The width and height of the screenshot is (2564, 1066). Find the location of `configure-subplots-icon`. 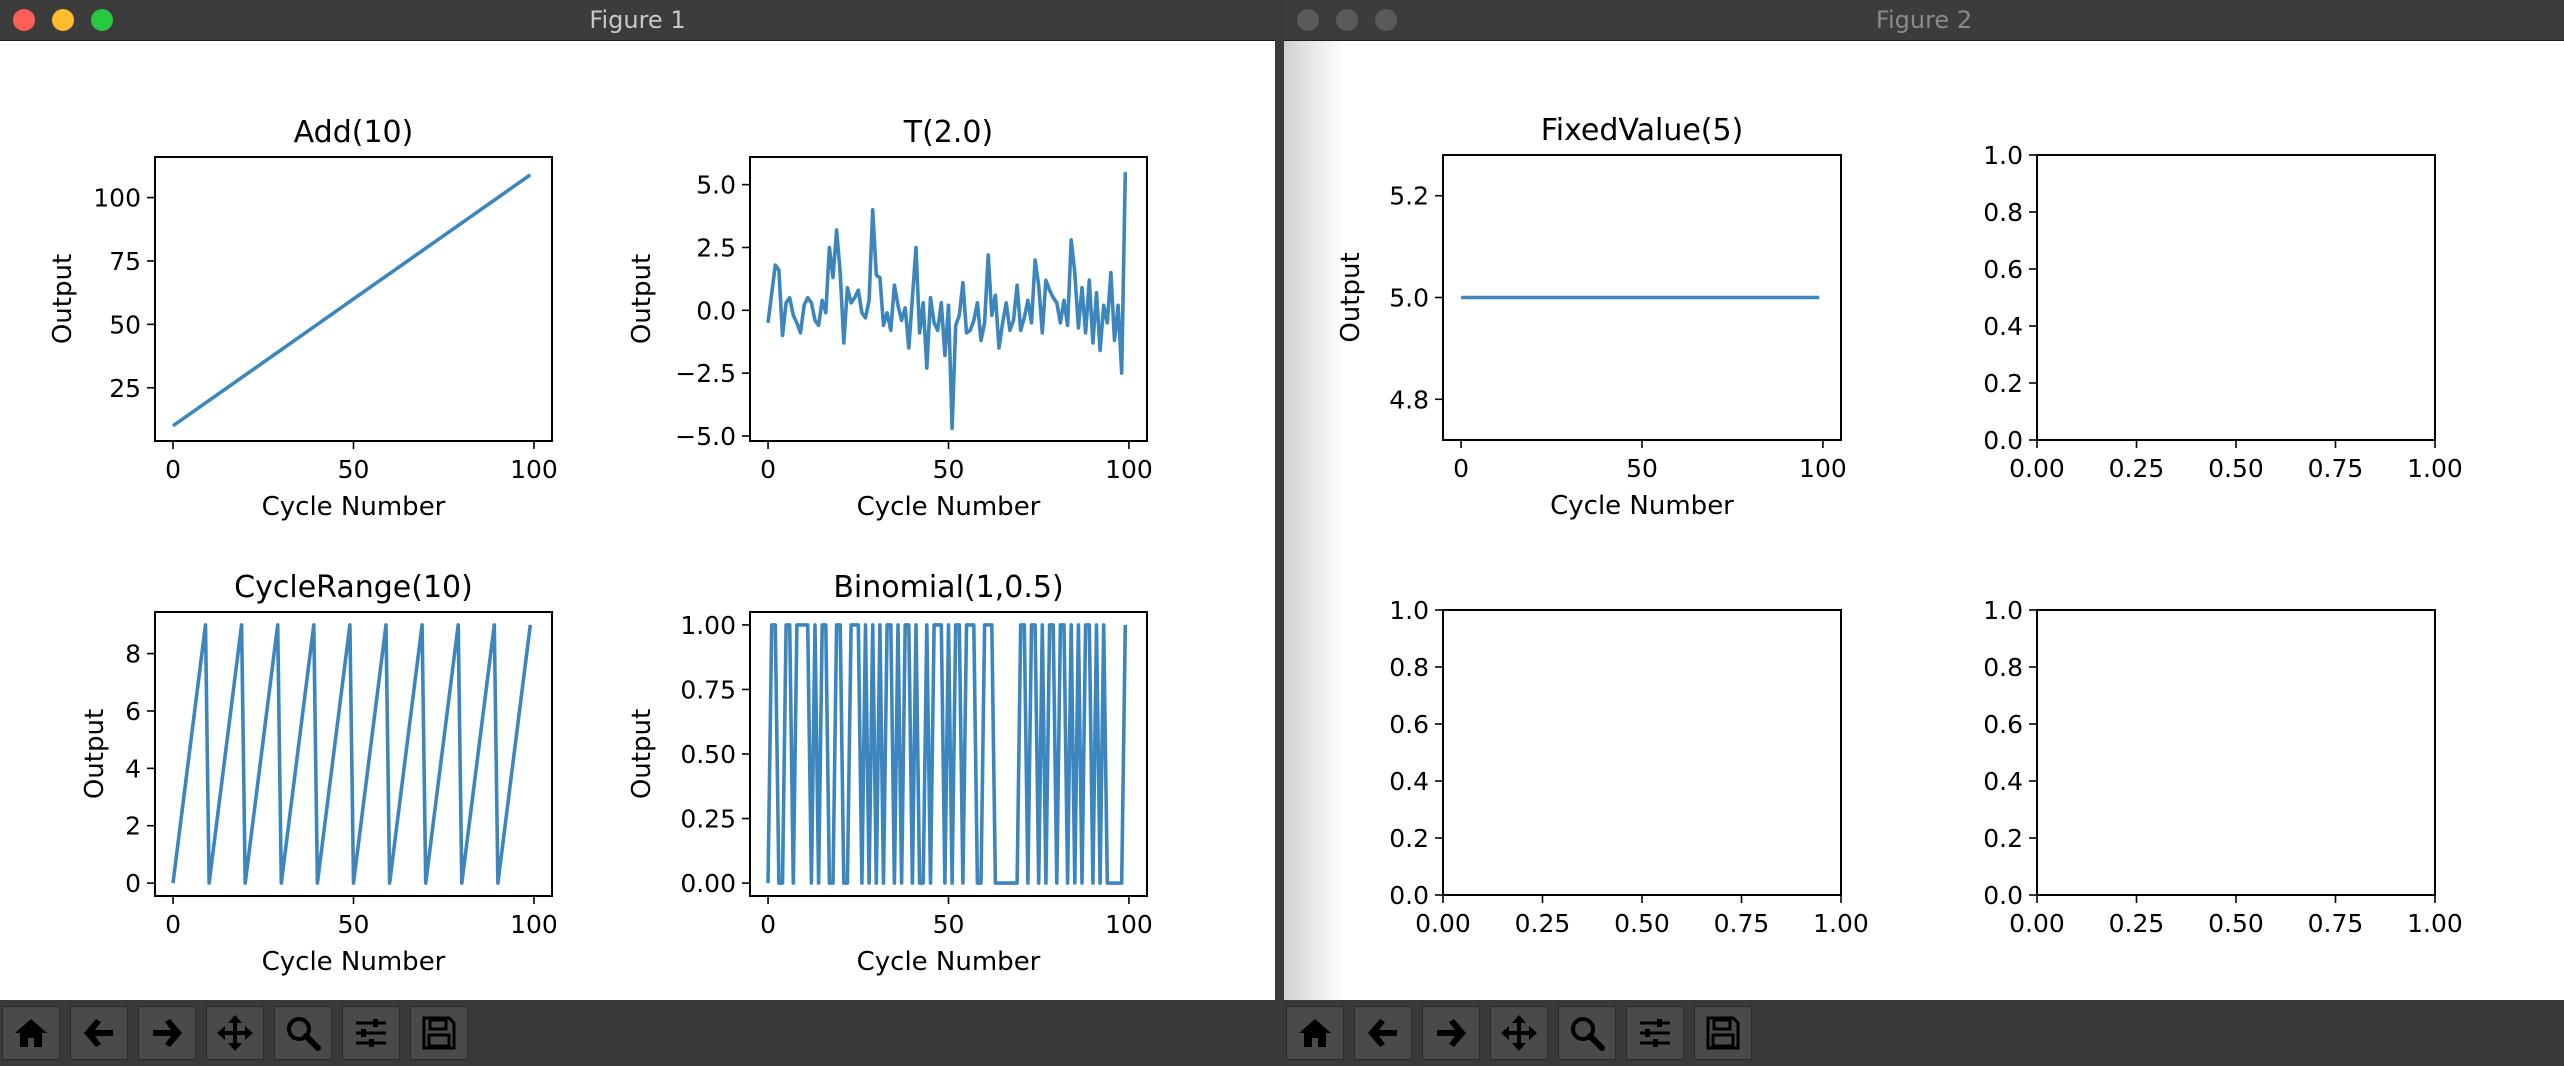

configure-subplots-icon is located at coordinates (371, 1033).